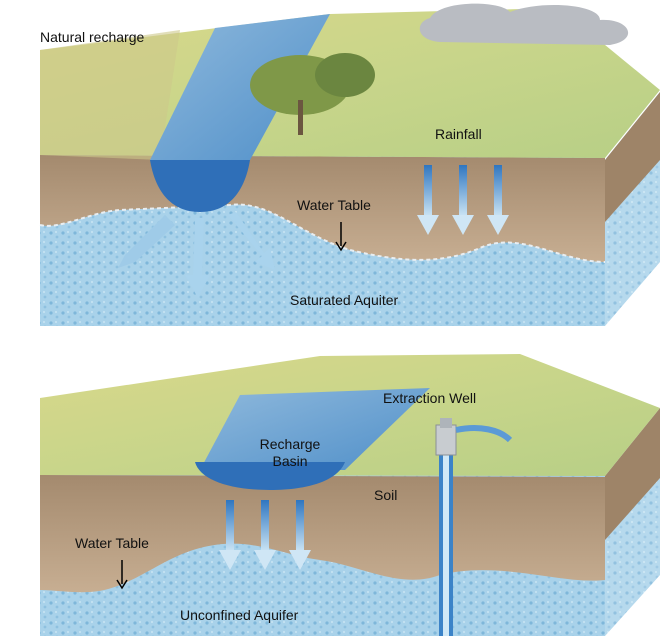 This screenshot has height=636, width=666. I want to click on label: Extraction Well, so click(429, 398).